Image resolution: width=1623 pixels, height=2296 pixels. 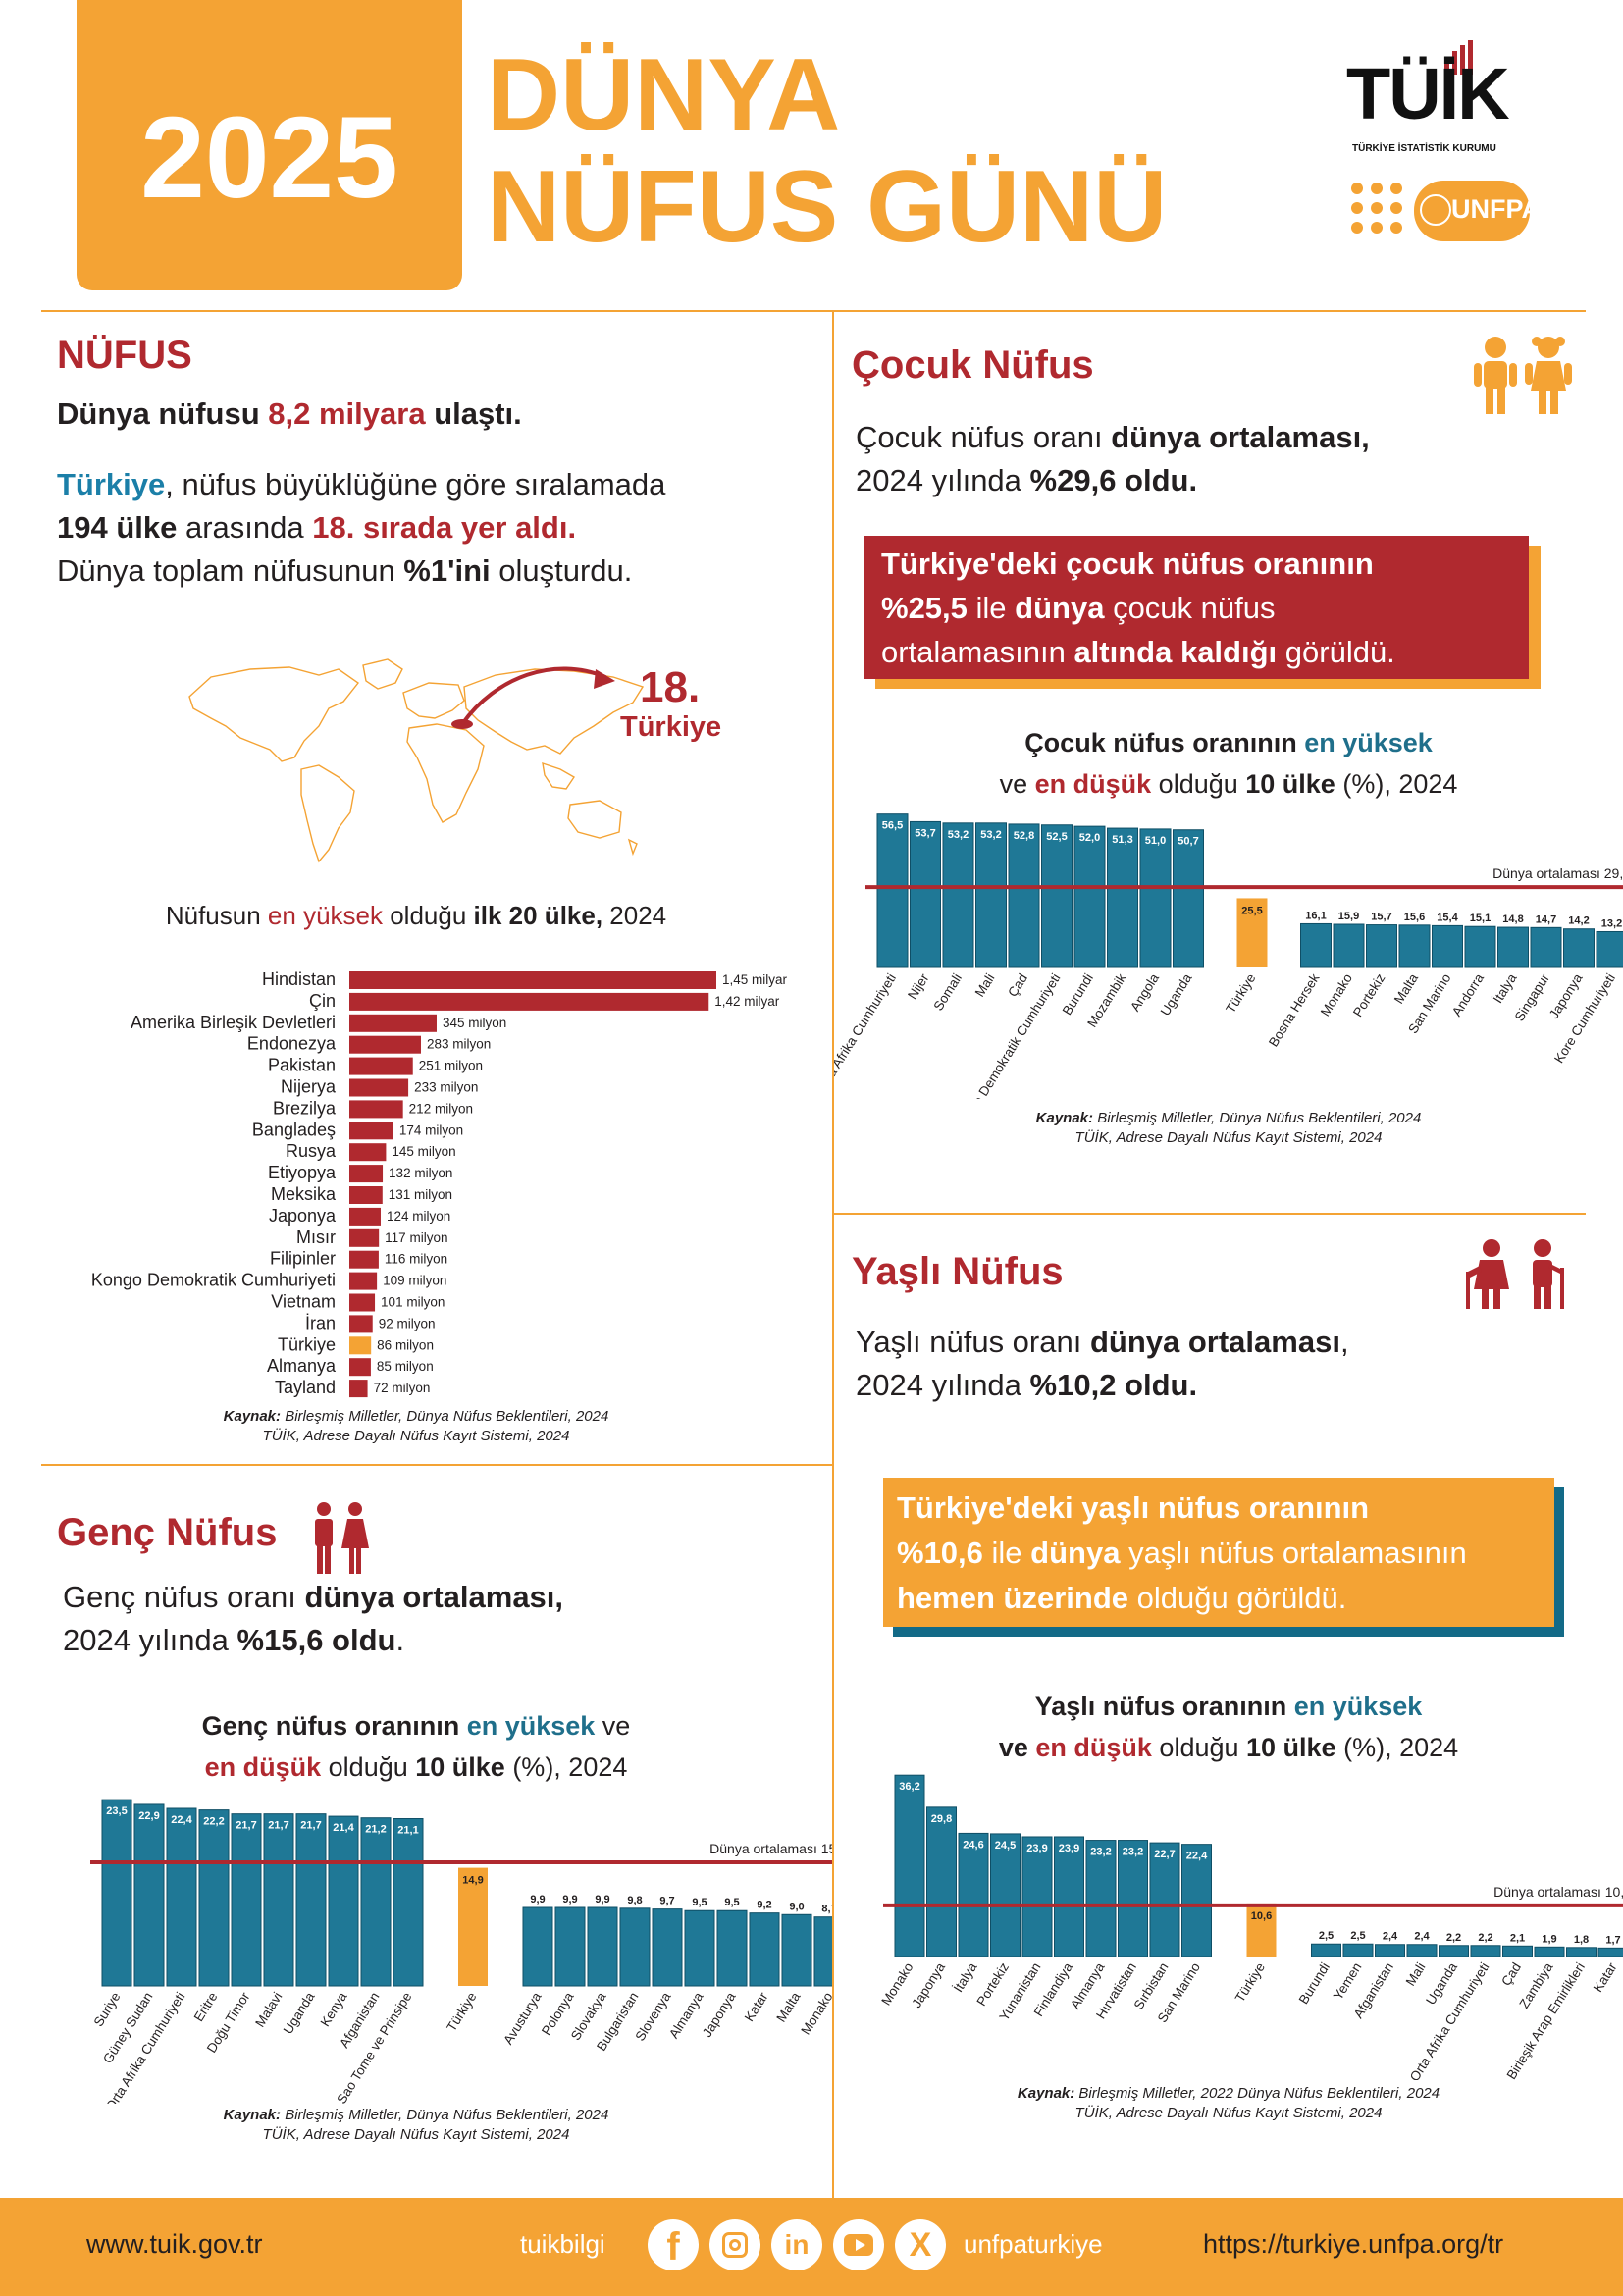 I want to click on genc-value-label: 9,5, so click(x=699, y=1902).